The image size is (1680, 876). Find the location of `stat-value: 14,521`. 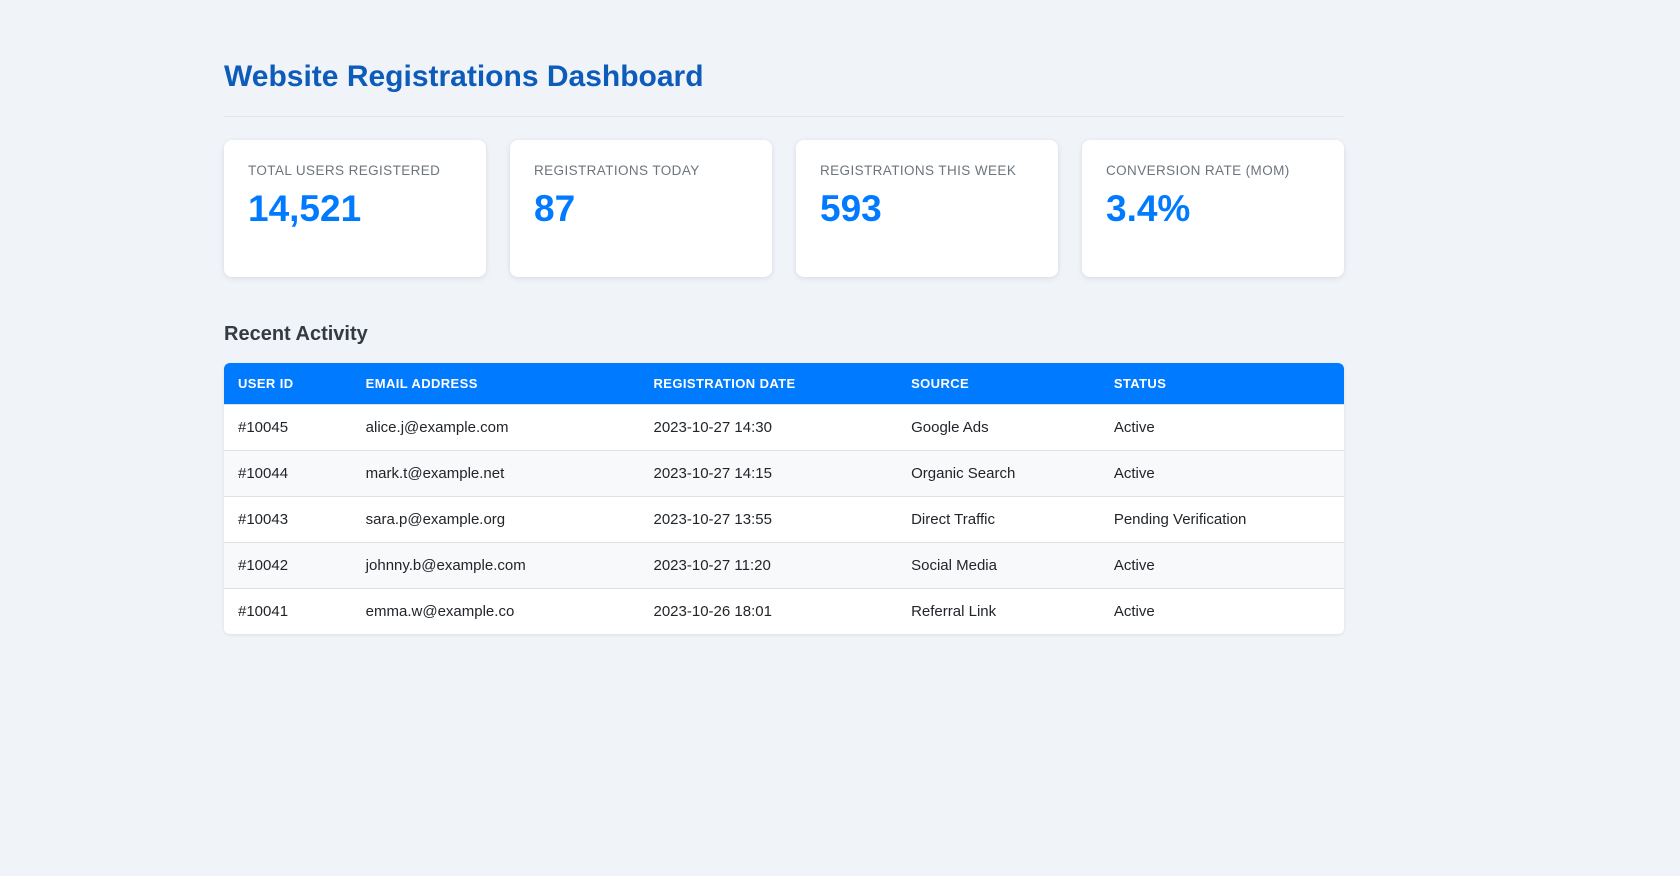

stat-value: 14,521 is located at coordinates (305, 208).